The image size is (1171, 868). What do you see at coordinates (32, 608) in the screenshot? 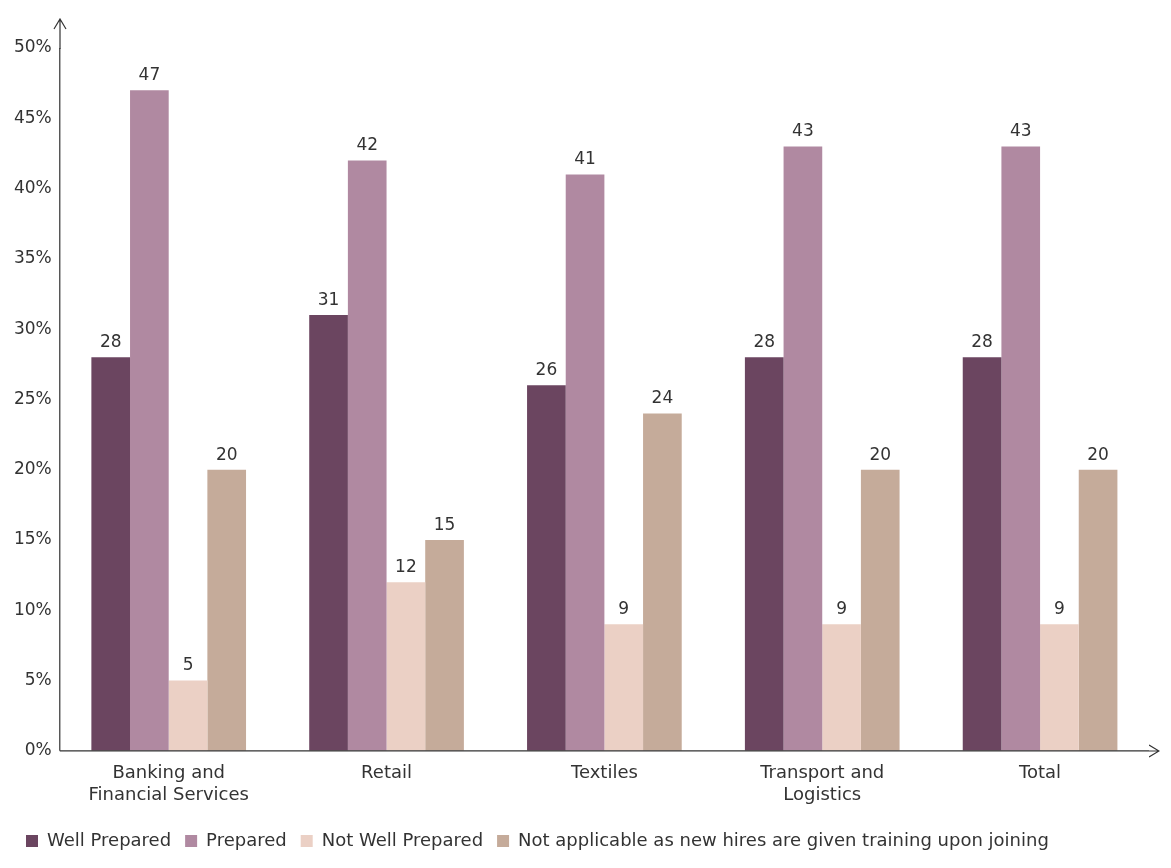
I see `y-tick-label: 10%` at bounding box center [32, 608].